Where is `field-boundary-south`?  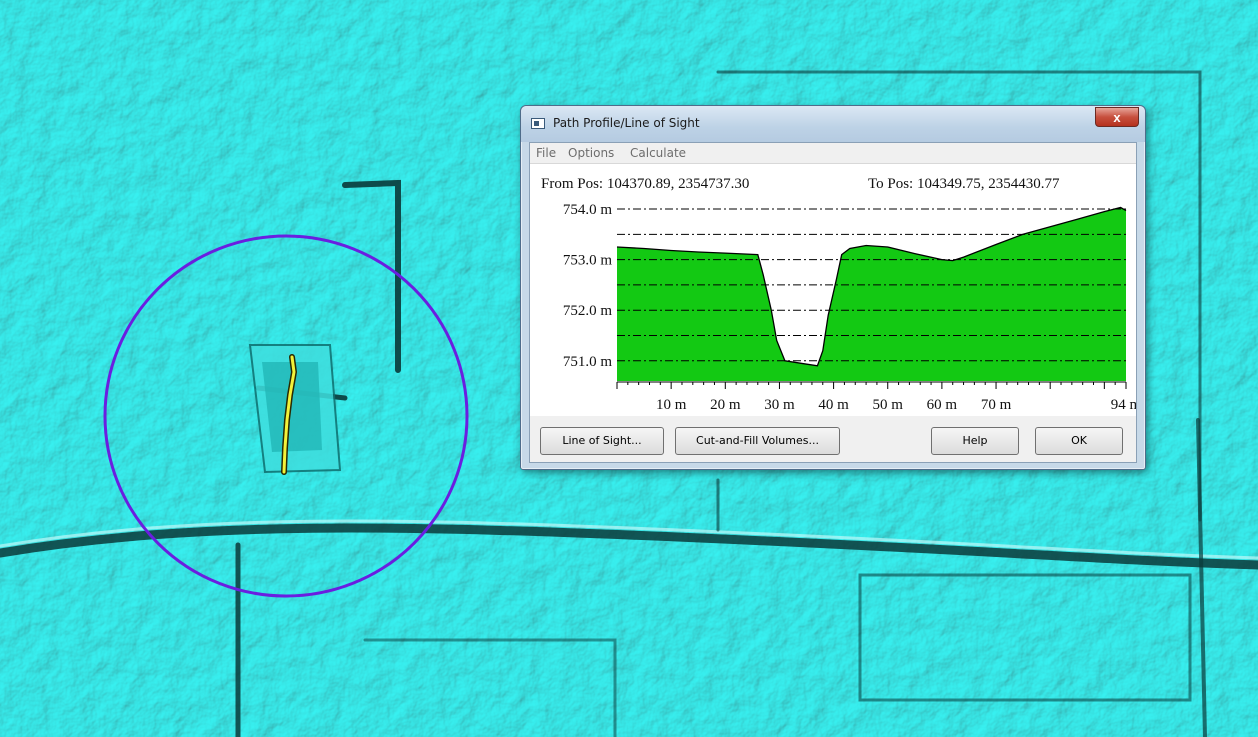 field-boundary-south is located at coordinates (1025, 637).